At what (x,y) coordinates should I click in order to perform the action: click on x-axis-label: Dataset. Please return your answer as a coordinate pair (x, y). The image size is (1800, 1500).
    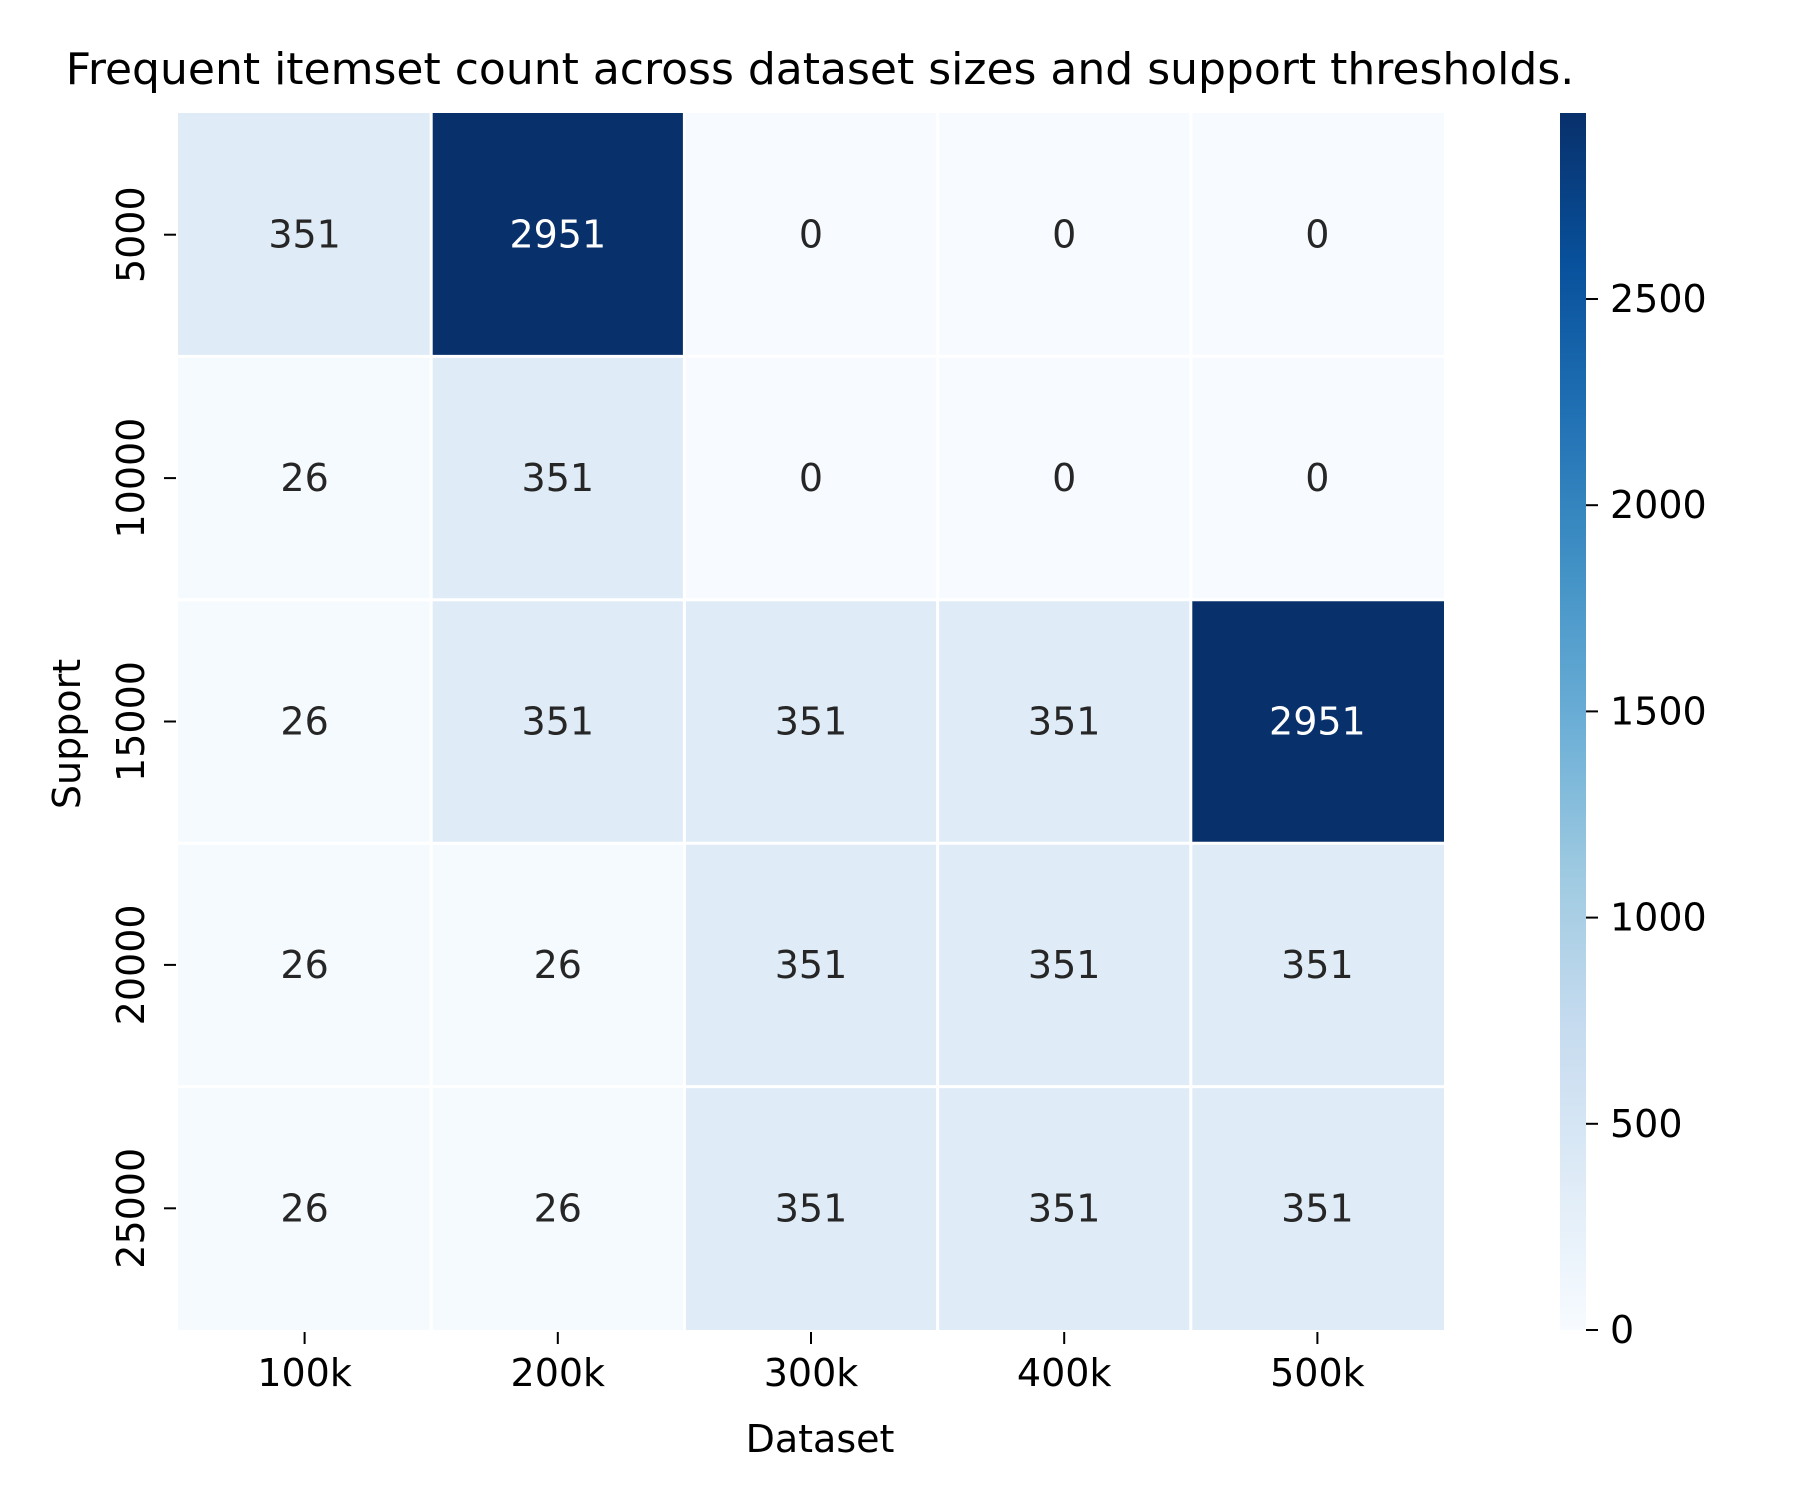
    Looking at the image, I should click on (820, 1439).